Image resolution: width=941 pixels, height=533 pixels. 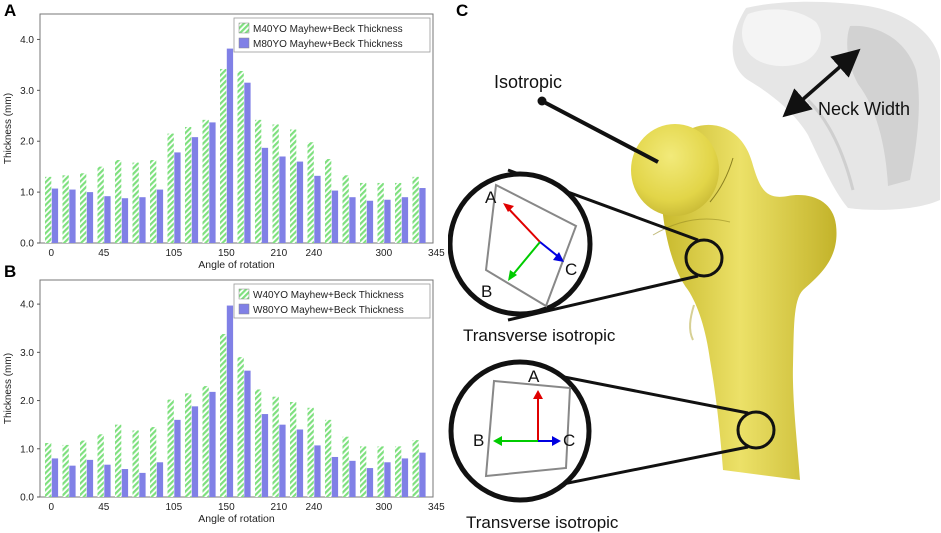 I want to click on yellow-femur, so click(x=734, y=302).